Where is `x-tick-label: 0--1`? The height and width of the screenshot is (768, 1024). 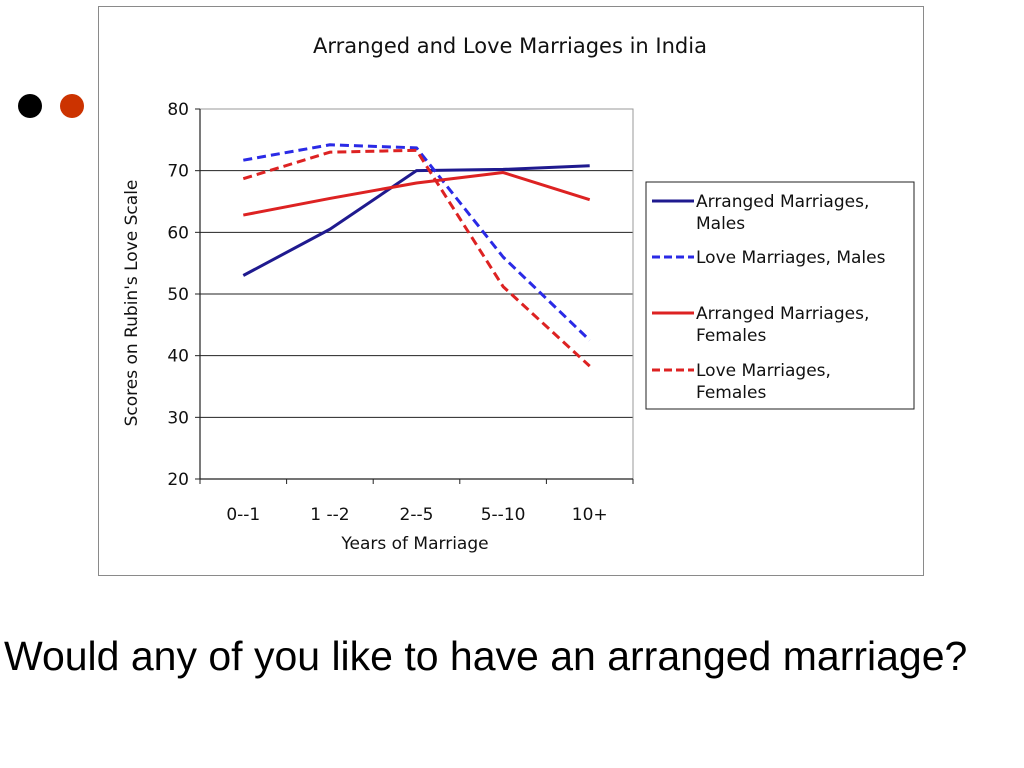
x-tick-label: 0--1 is located at coordinates (243, 515).